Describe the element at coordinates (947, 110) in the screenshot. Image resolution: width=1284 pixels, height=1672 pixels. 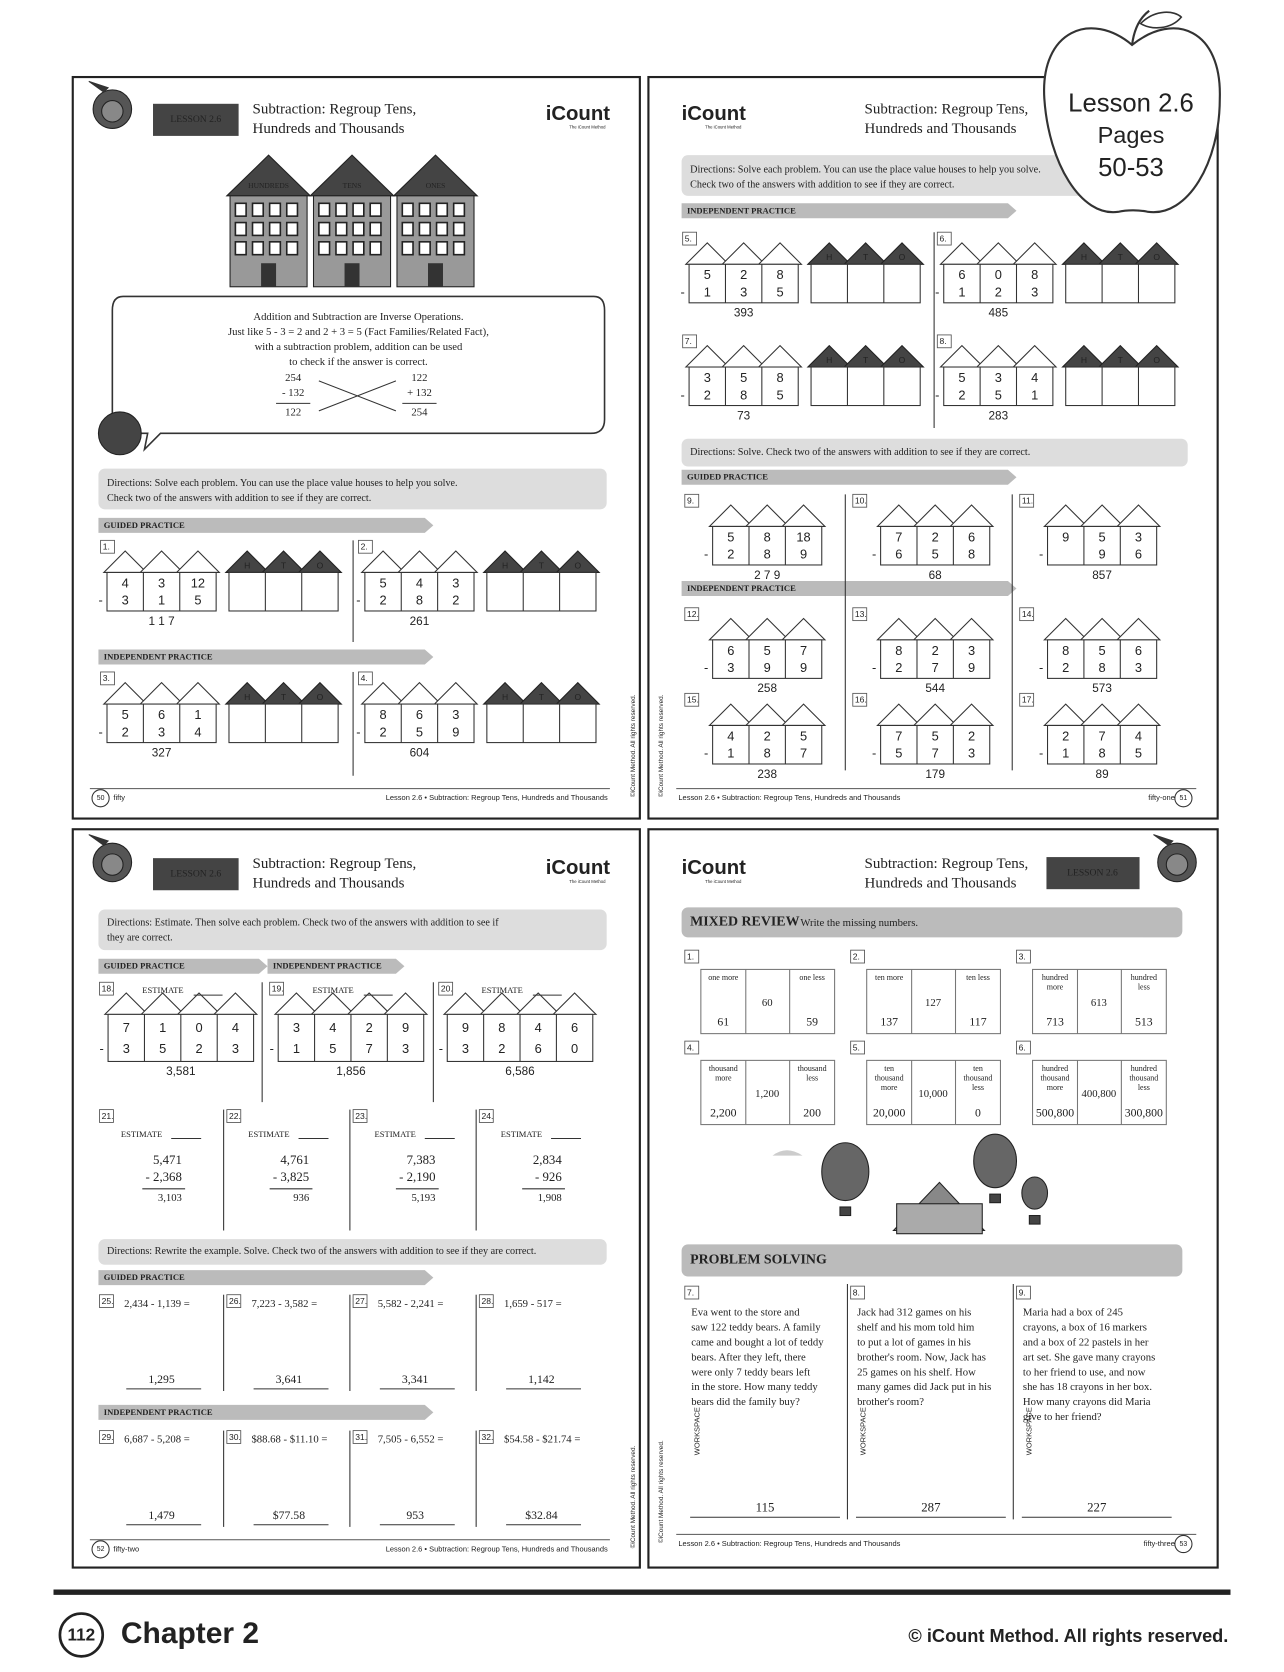
I see `page-title: Subtraction: Regroup Tens,` at that location.